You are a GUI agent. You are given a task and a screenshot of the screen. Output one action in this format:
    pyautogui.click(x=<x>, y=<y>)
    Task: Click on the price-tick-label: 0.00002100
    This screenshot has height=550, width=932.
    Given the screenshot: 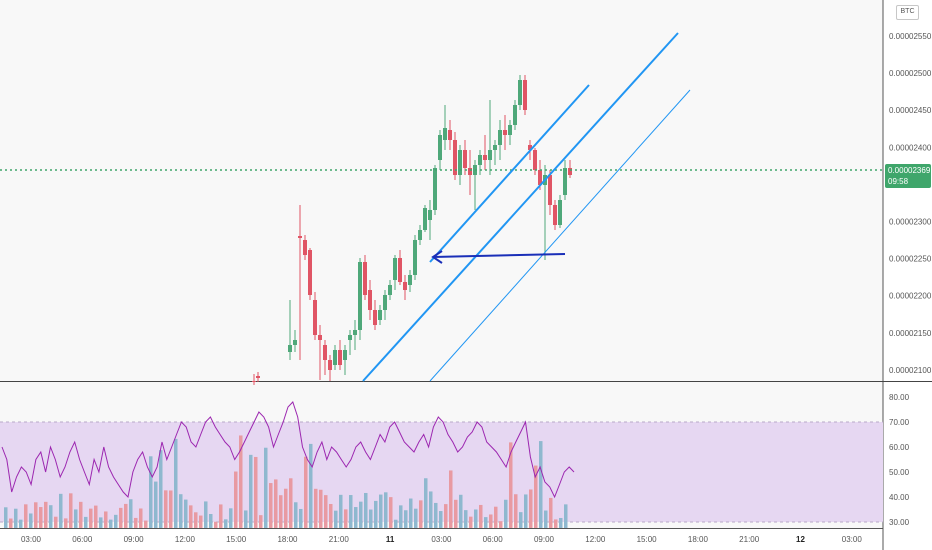 What is the action you would take?
    pyautogui.click(x=910, y=370)
    